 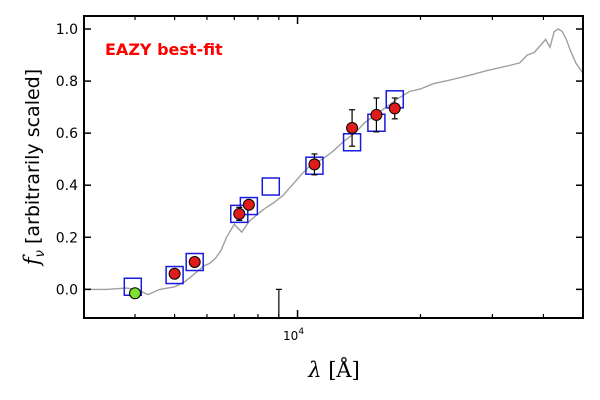 I want to click on annotation-label: EAZY best-fit, so click(x=164, y=49).